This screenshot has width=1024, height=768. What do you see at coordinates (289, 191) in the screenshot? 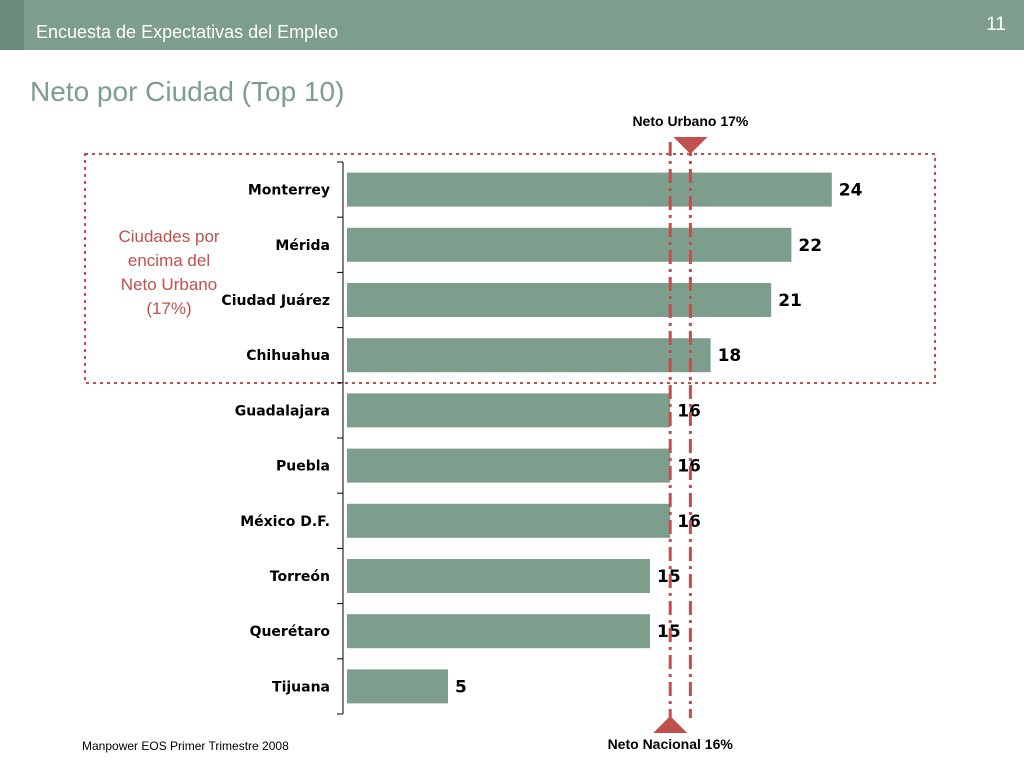
I see `category-label: Monterrey` at bounding box center [289, 191].